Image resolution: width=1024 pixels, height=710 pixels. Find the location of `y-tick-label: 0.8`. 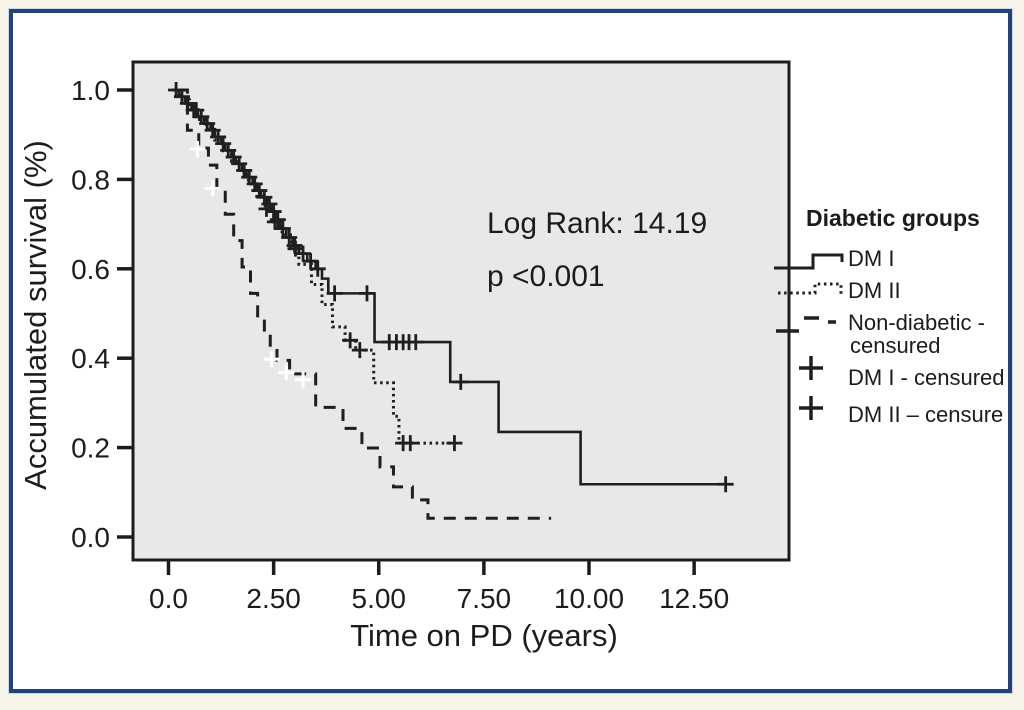

y-tick-label: 0.8 is located at coordinates (90, 179).